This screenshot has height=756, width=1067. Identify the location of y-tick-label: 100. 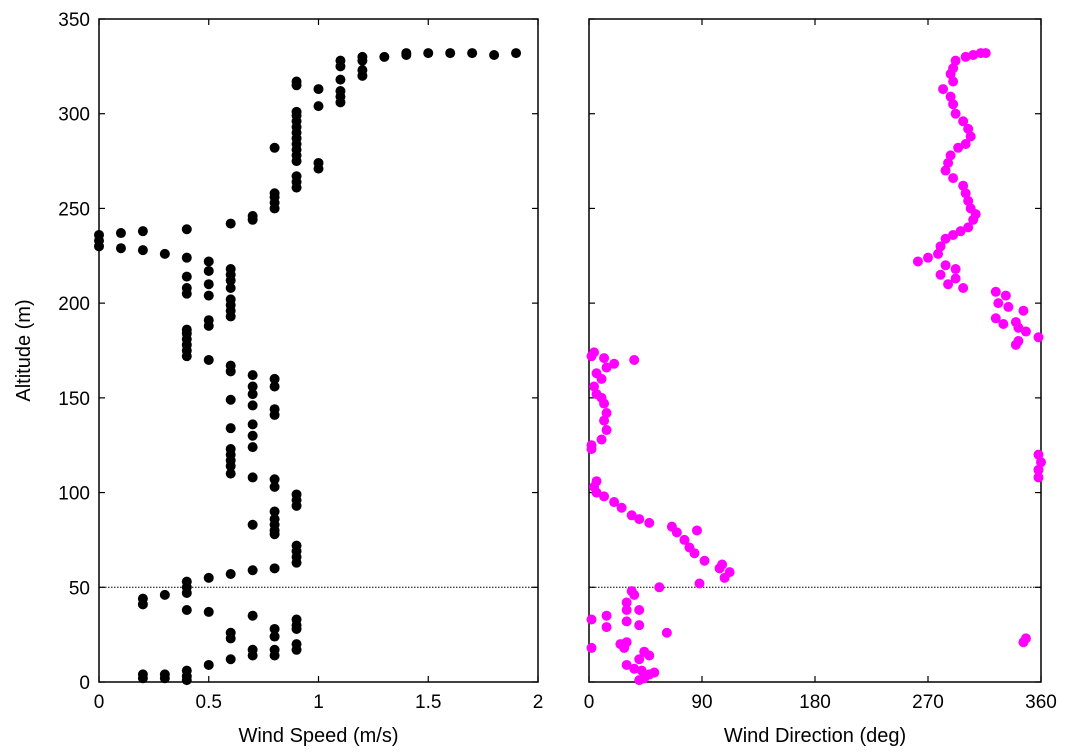
(74, 494).